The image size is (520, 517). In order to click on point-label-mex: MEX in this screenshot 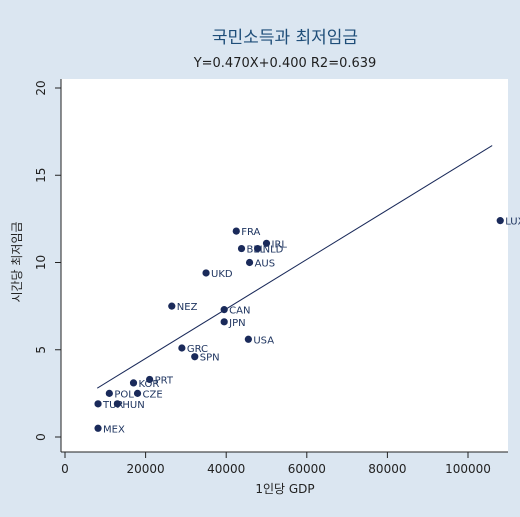, I will do `click(114, 429)`.